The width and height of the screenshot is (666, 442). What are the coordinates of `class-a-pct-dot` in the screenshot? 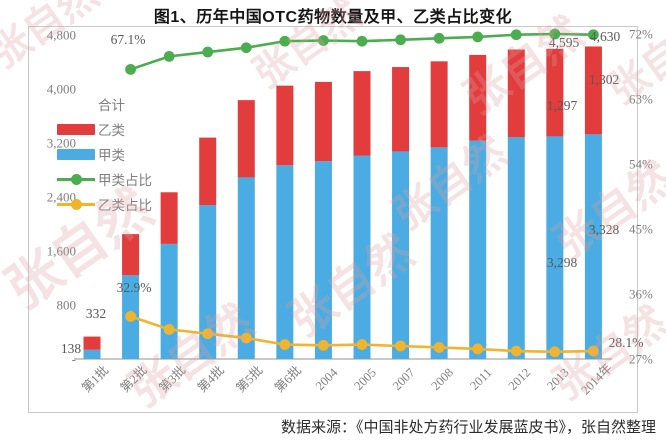 It's located at (76, 179).